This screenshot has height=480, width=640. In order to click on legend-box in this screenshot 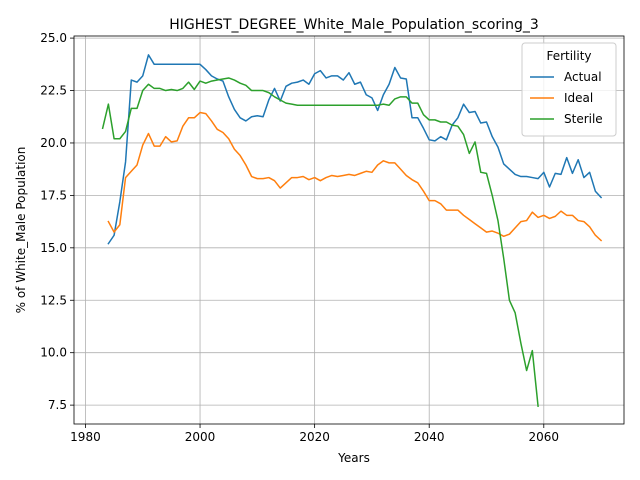, I will do `click(569, 89)`.